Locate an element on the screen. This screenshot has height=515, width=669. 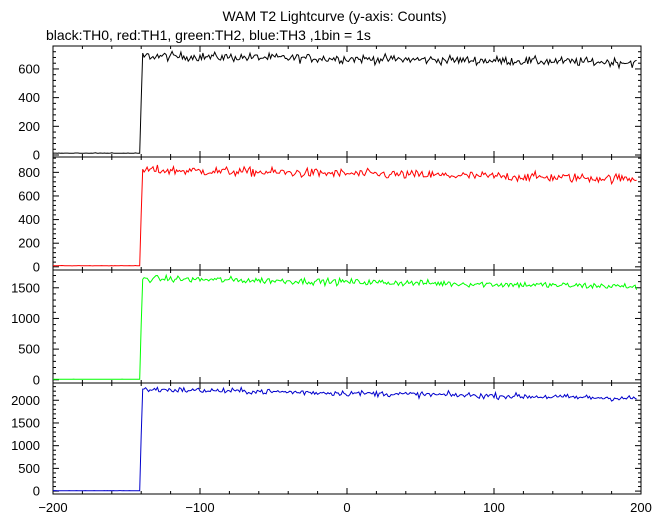
x-tick-label: 200 is located at coordinates (641, 507).